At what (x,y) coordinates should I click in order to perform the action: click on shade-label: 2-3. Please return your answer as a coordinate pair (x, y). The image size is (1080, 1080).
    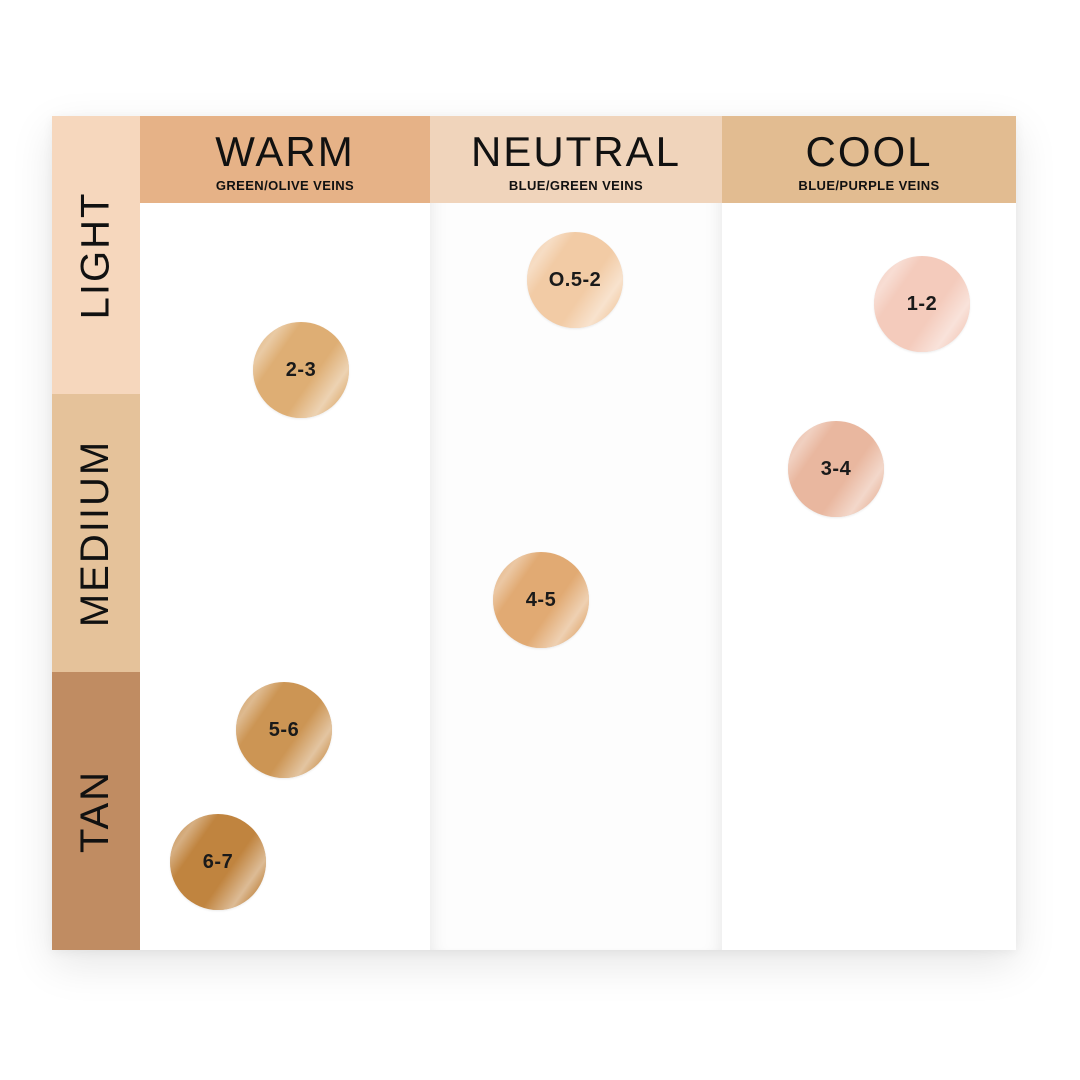
    Looking at the image, I should click on (301, 369).